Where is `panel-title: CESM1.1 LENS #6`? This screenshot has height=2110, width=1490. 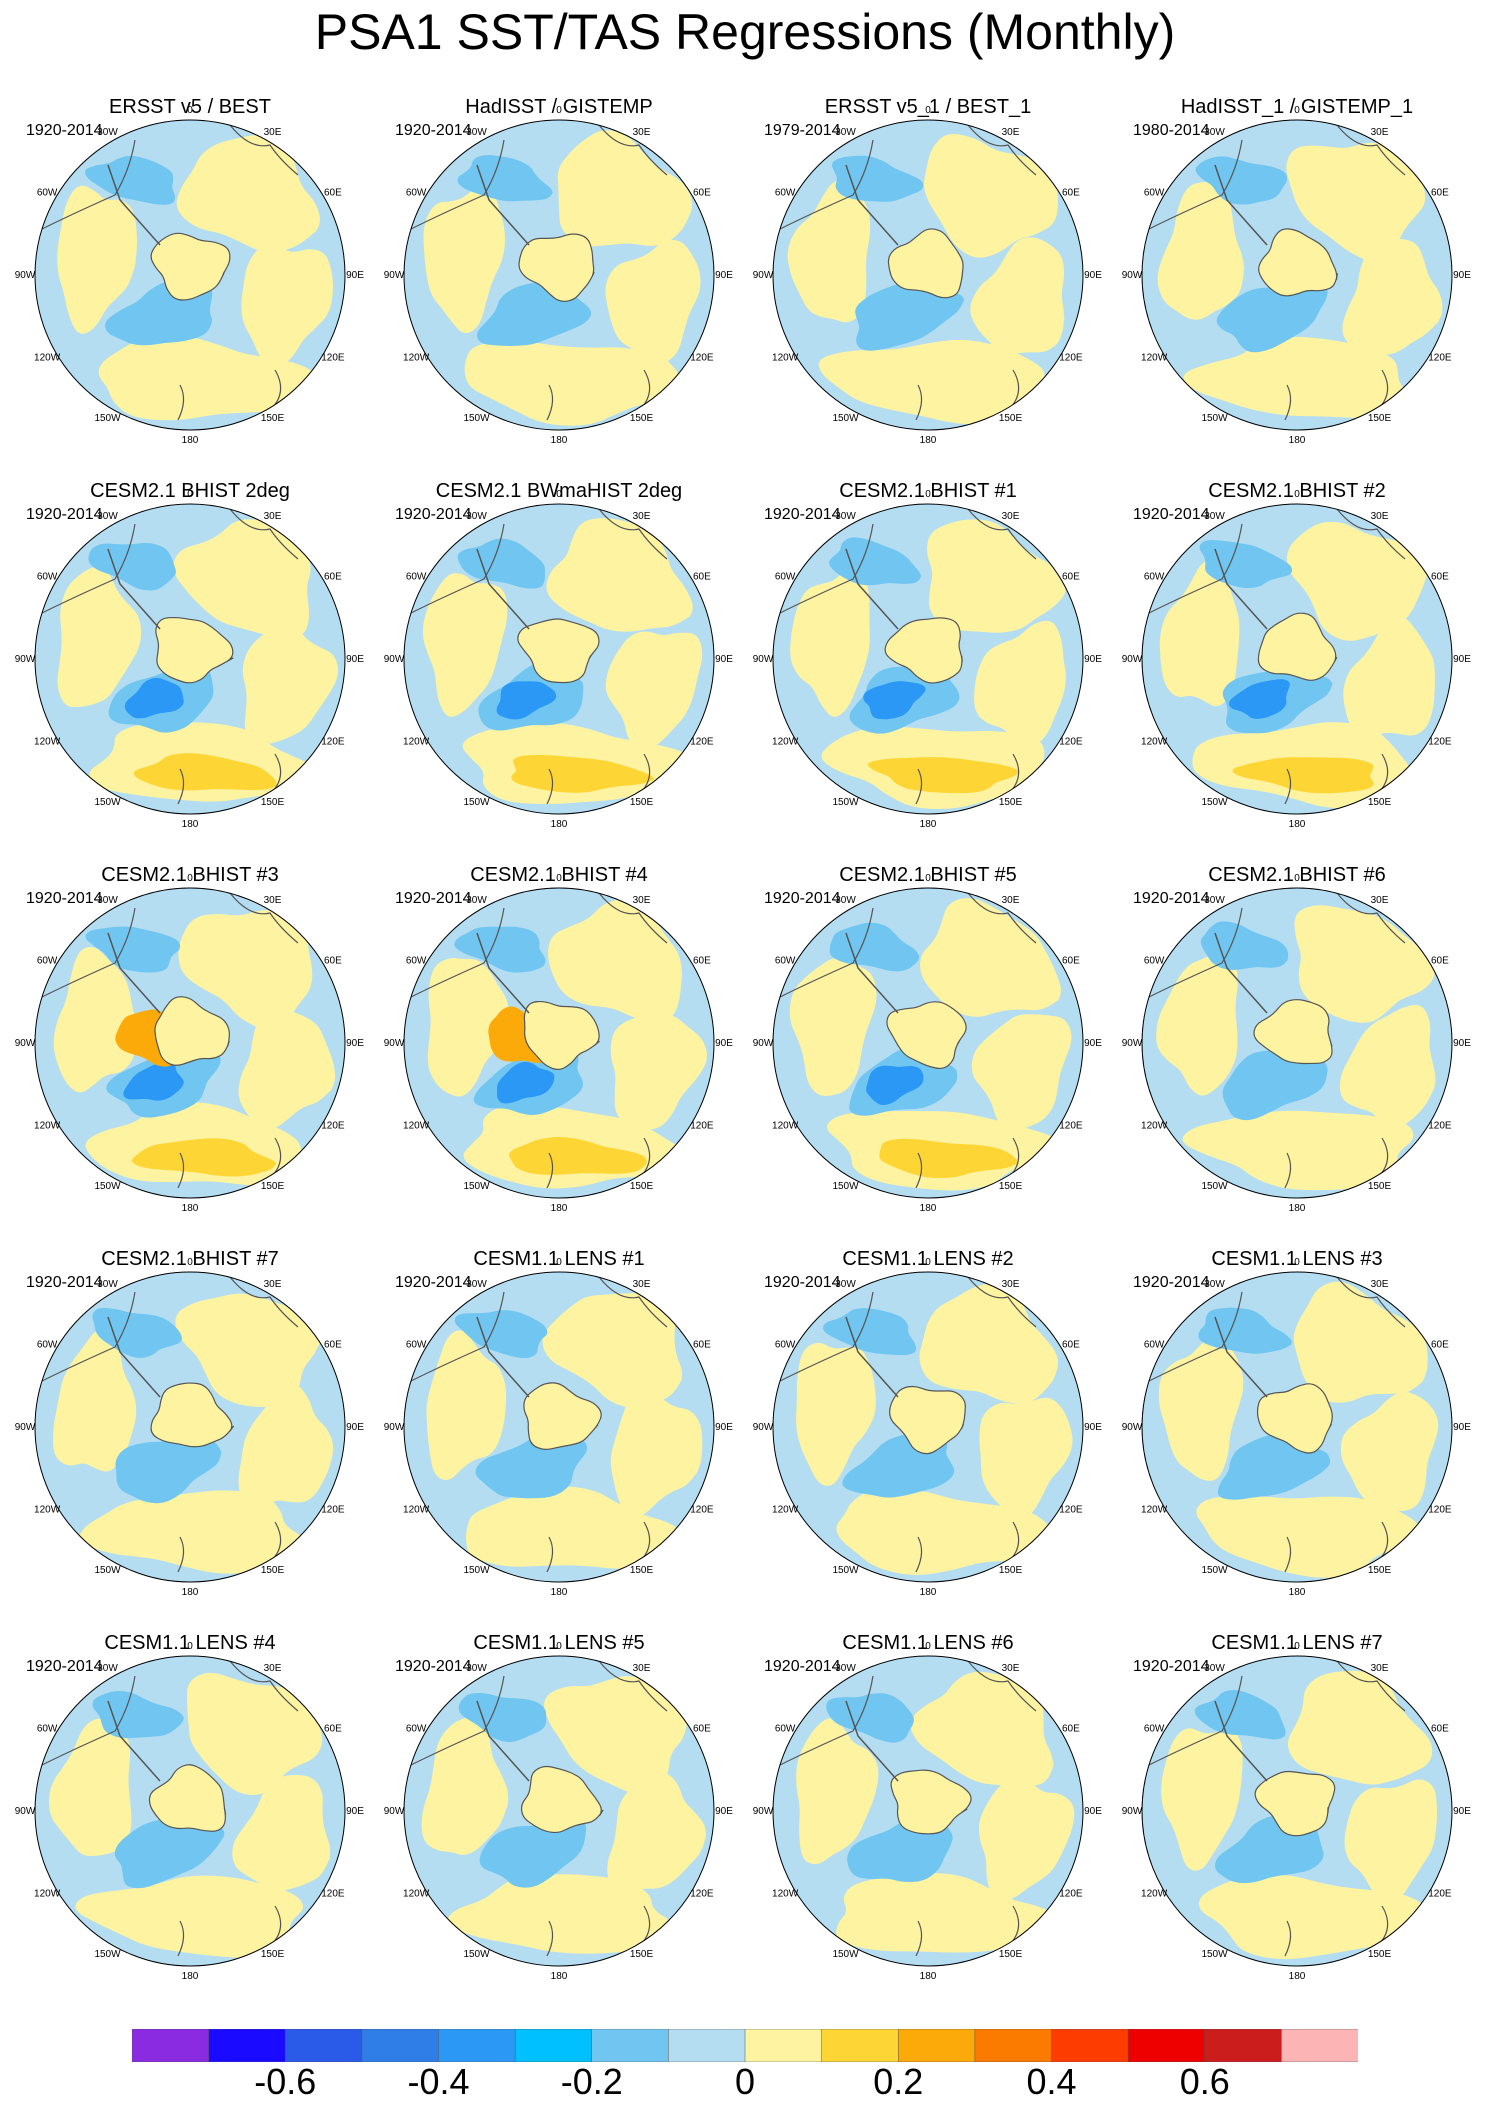 panel-title: CESM1.1 LENS #6 is located at coordinates (928, 1643).